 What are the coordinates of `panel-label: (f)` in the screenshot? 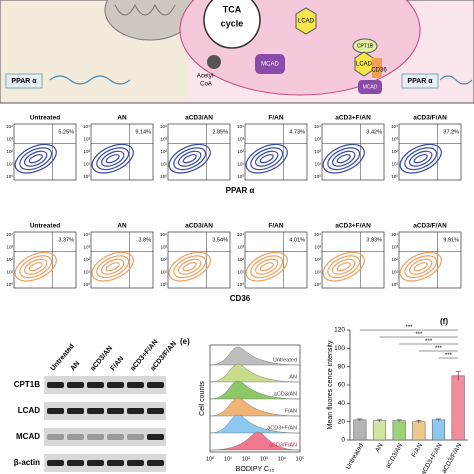 It's located at (444, 321).